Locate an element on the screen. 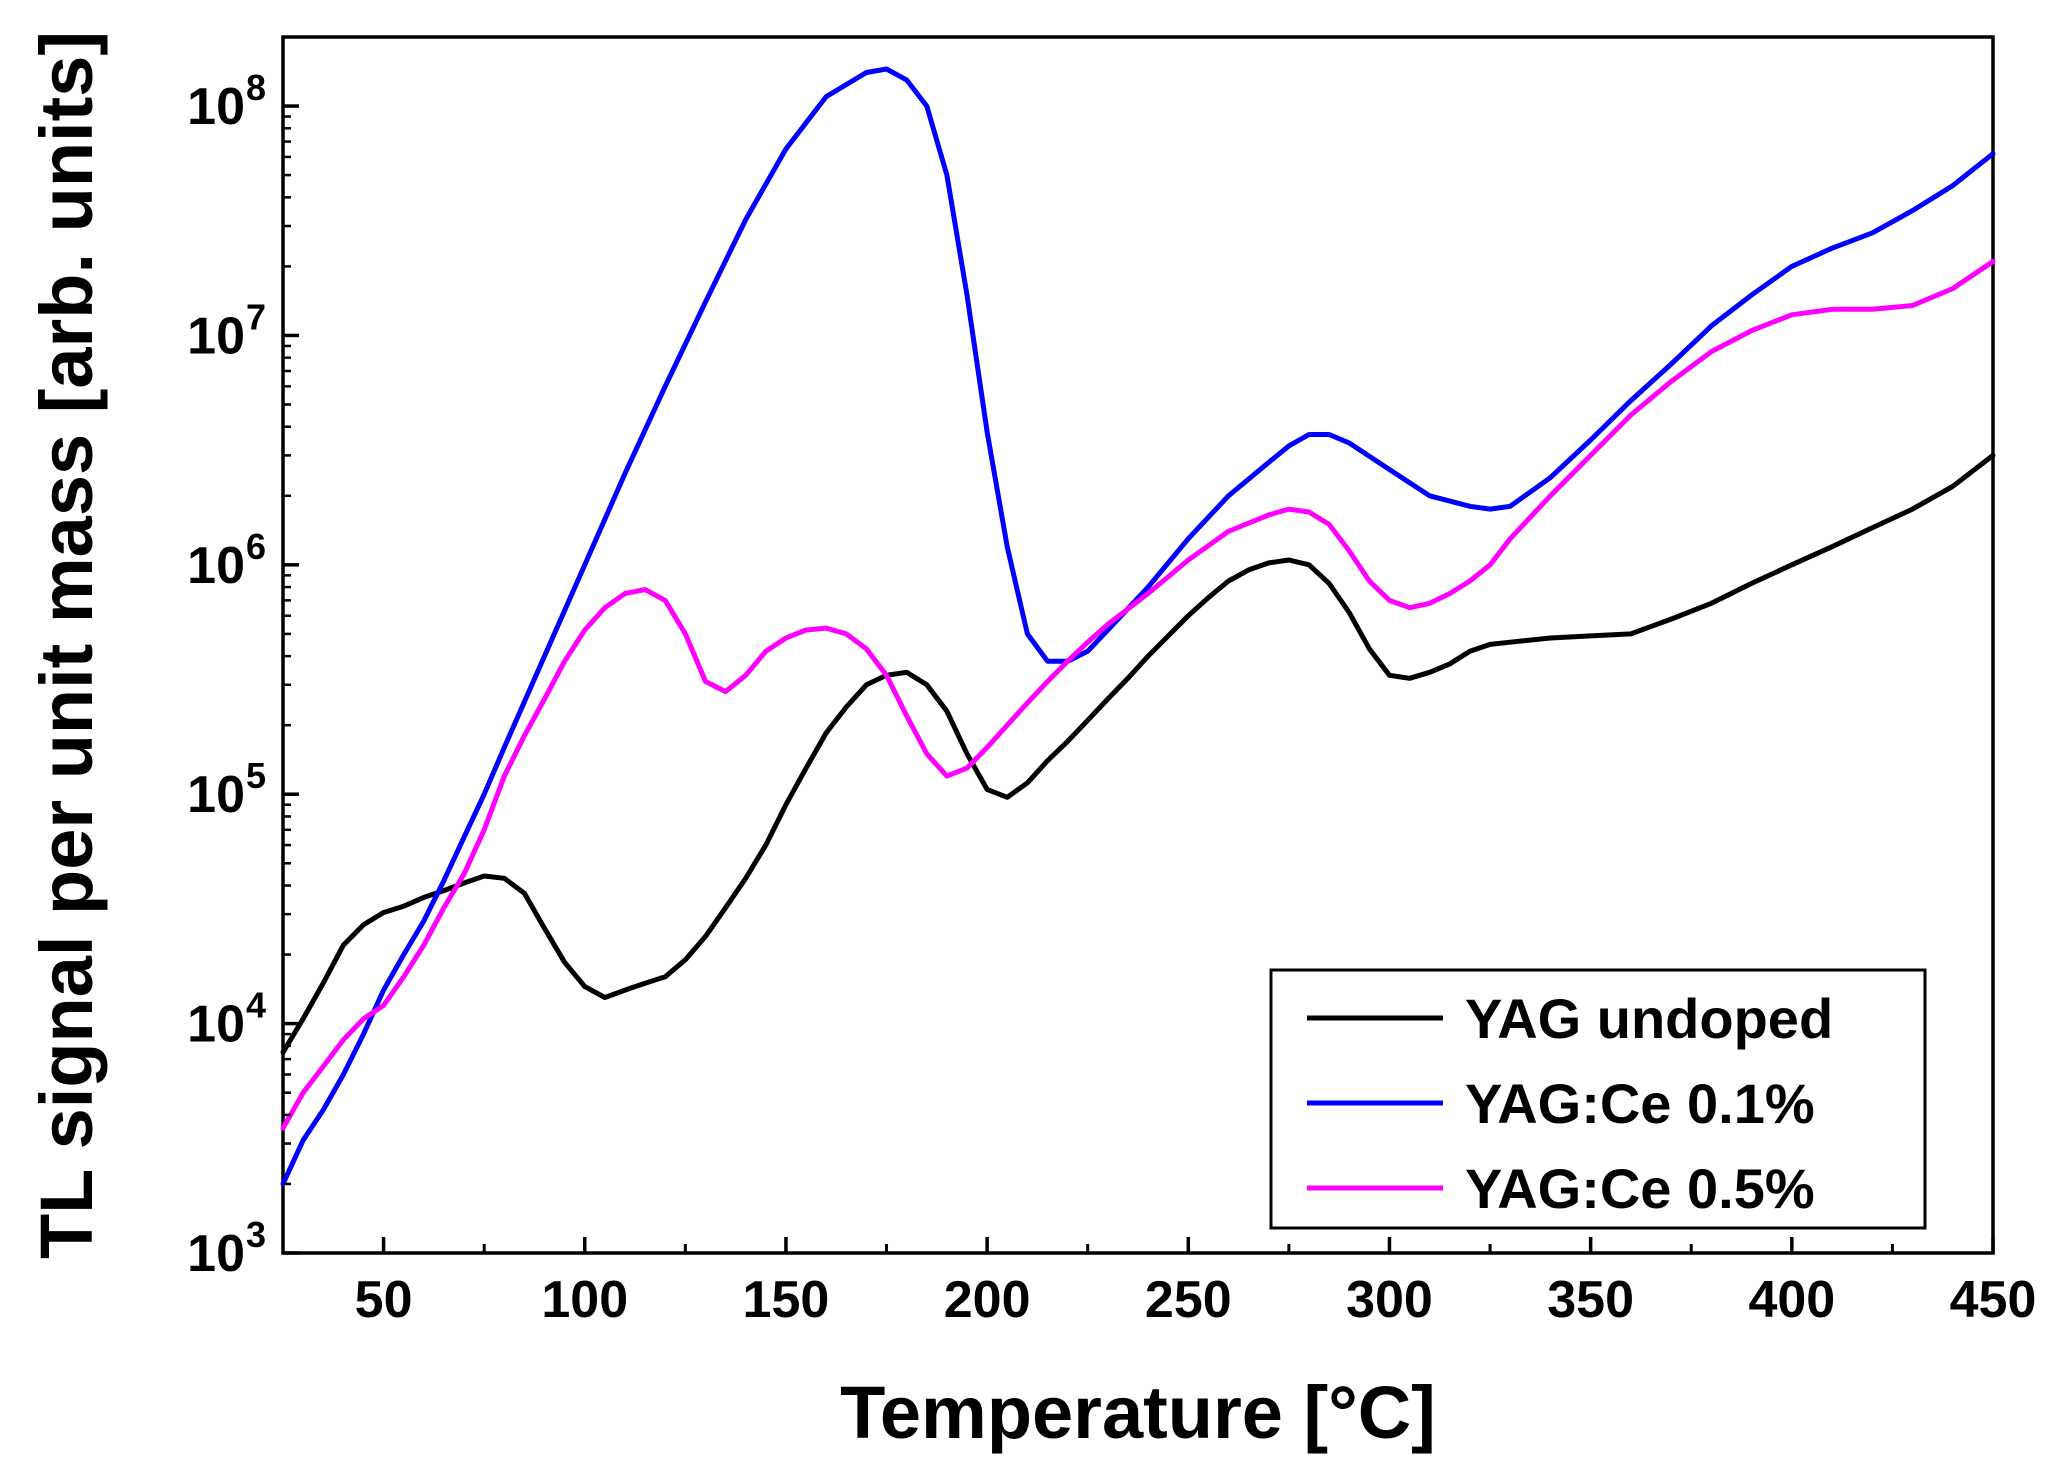  legend-items: YAG undoped YAG:Ce 0.1% YAG:Ce 0.5% is located at coordinates (1570, 1103).